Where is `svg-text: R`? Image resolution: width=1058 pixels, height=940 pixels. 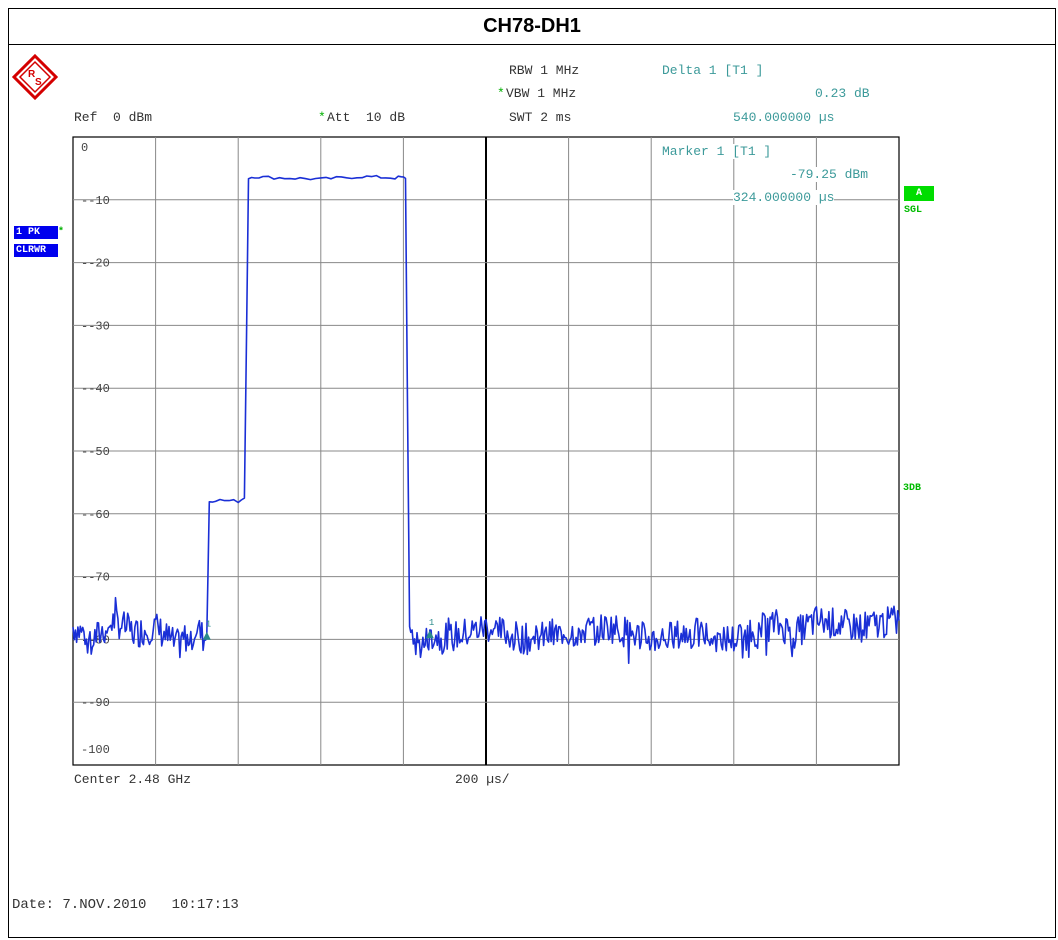
svg-text: R is located at coordinates (32, 74).